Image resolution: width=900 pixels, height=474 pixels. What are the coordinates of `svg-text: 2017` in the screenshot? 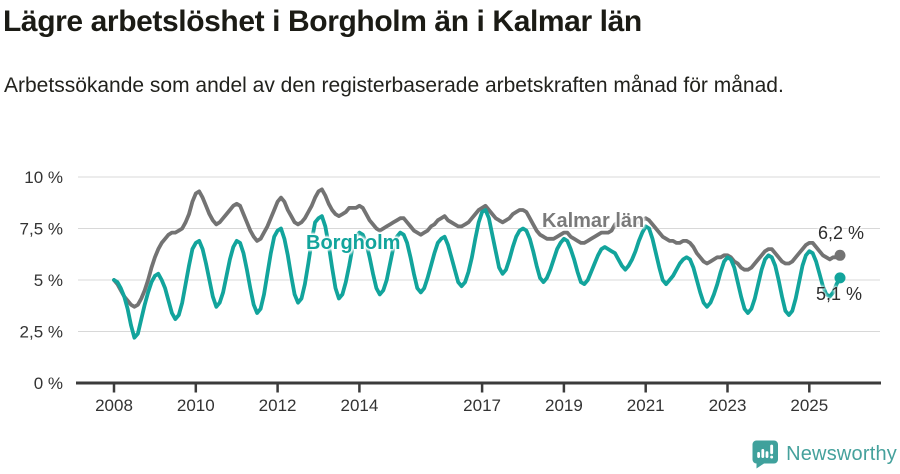 It's located at (482, 405).